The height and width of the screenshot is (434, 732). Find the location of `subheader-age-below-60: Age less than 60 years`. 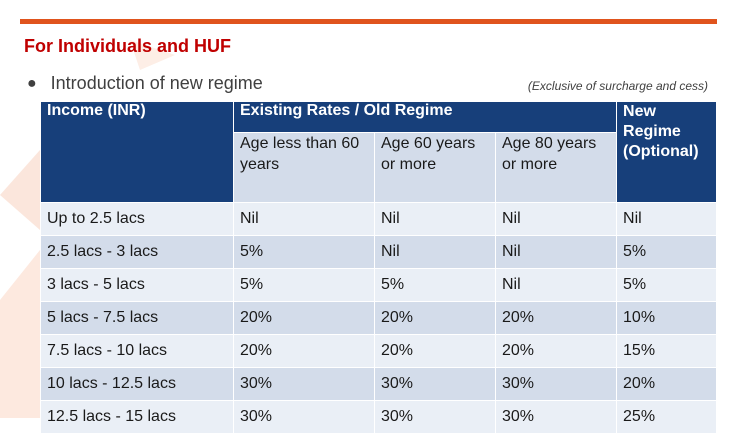

subheader-age-below-60: Age less than 60 years is located at coordinates (304, 167).